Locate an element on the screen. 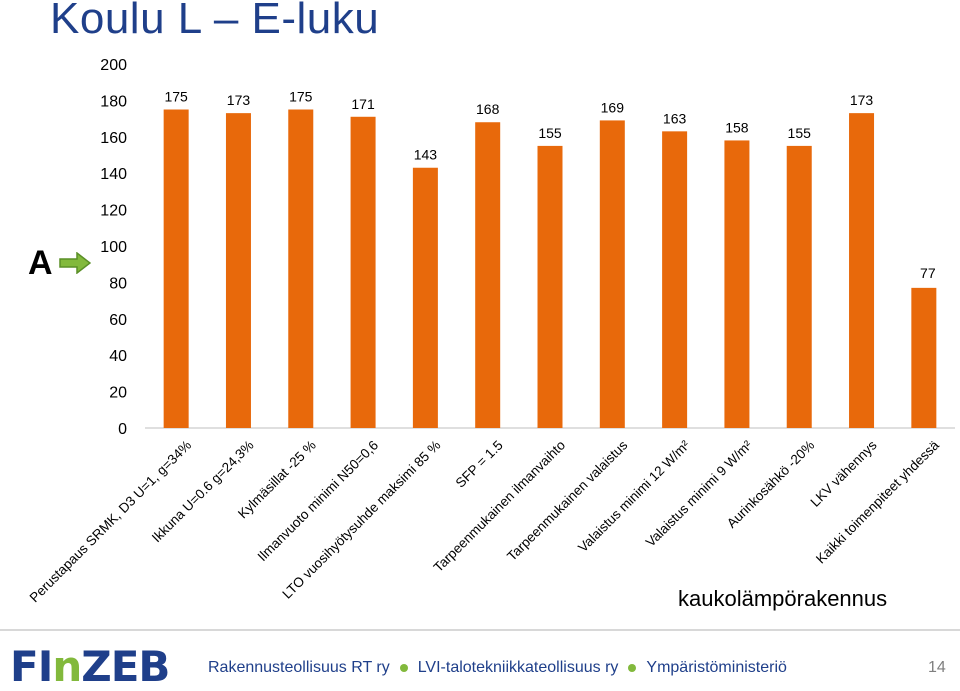 The width and height of the screenshot is (960, 691). y-tick-label: 20 is located at coordinates (118, 393).